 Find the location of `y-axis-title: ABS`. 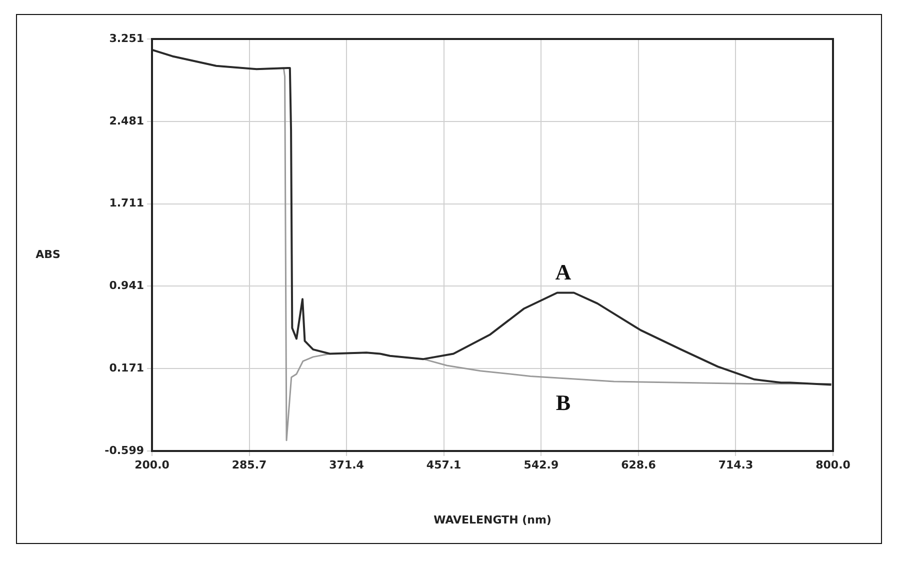

y-axis-title: ABS is located at coordinates (48, 254).